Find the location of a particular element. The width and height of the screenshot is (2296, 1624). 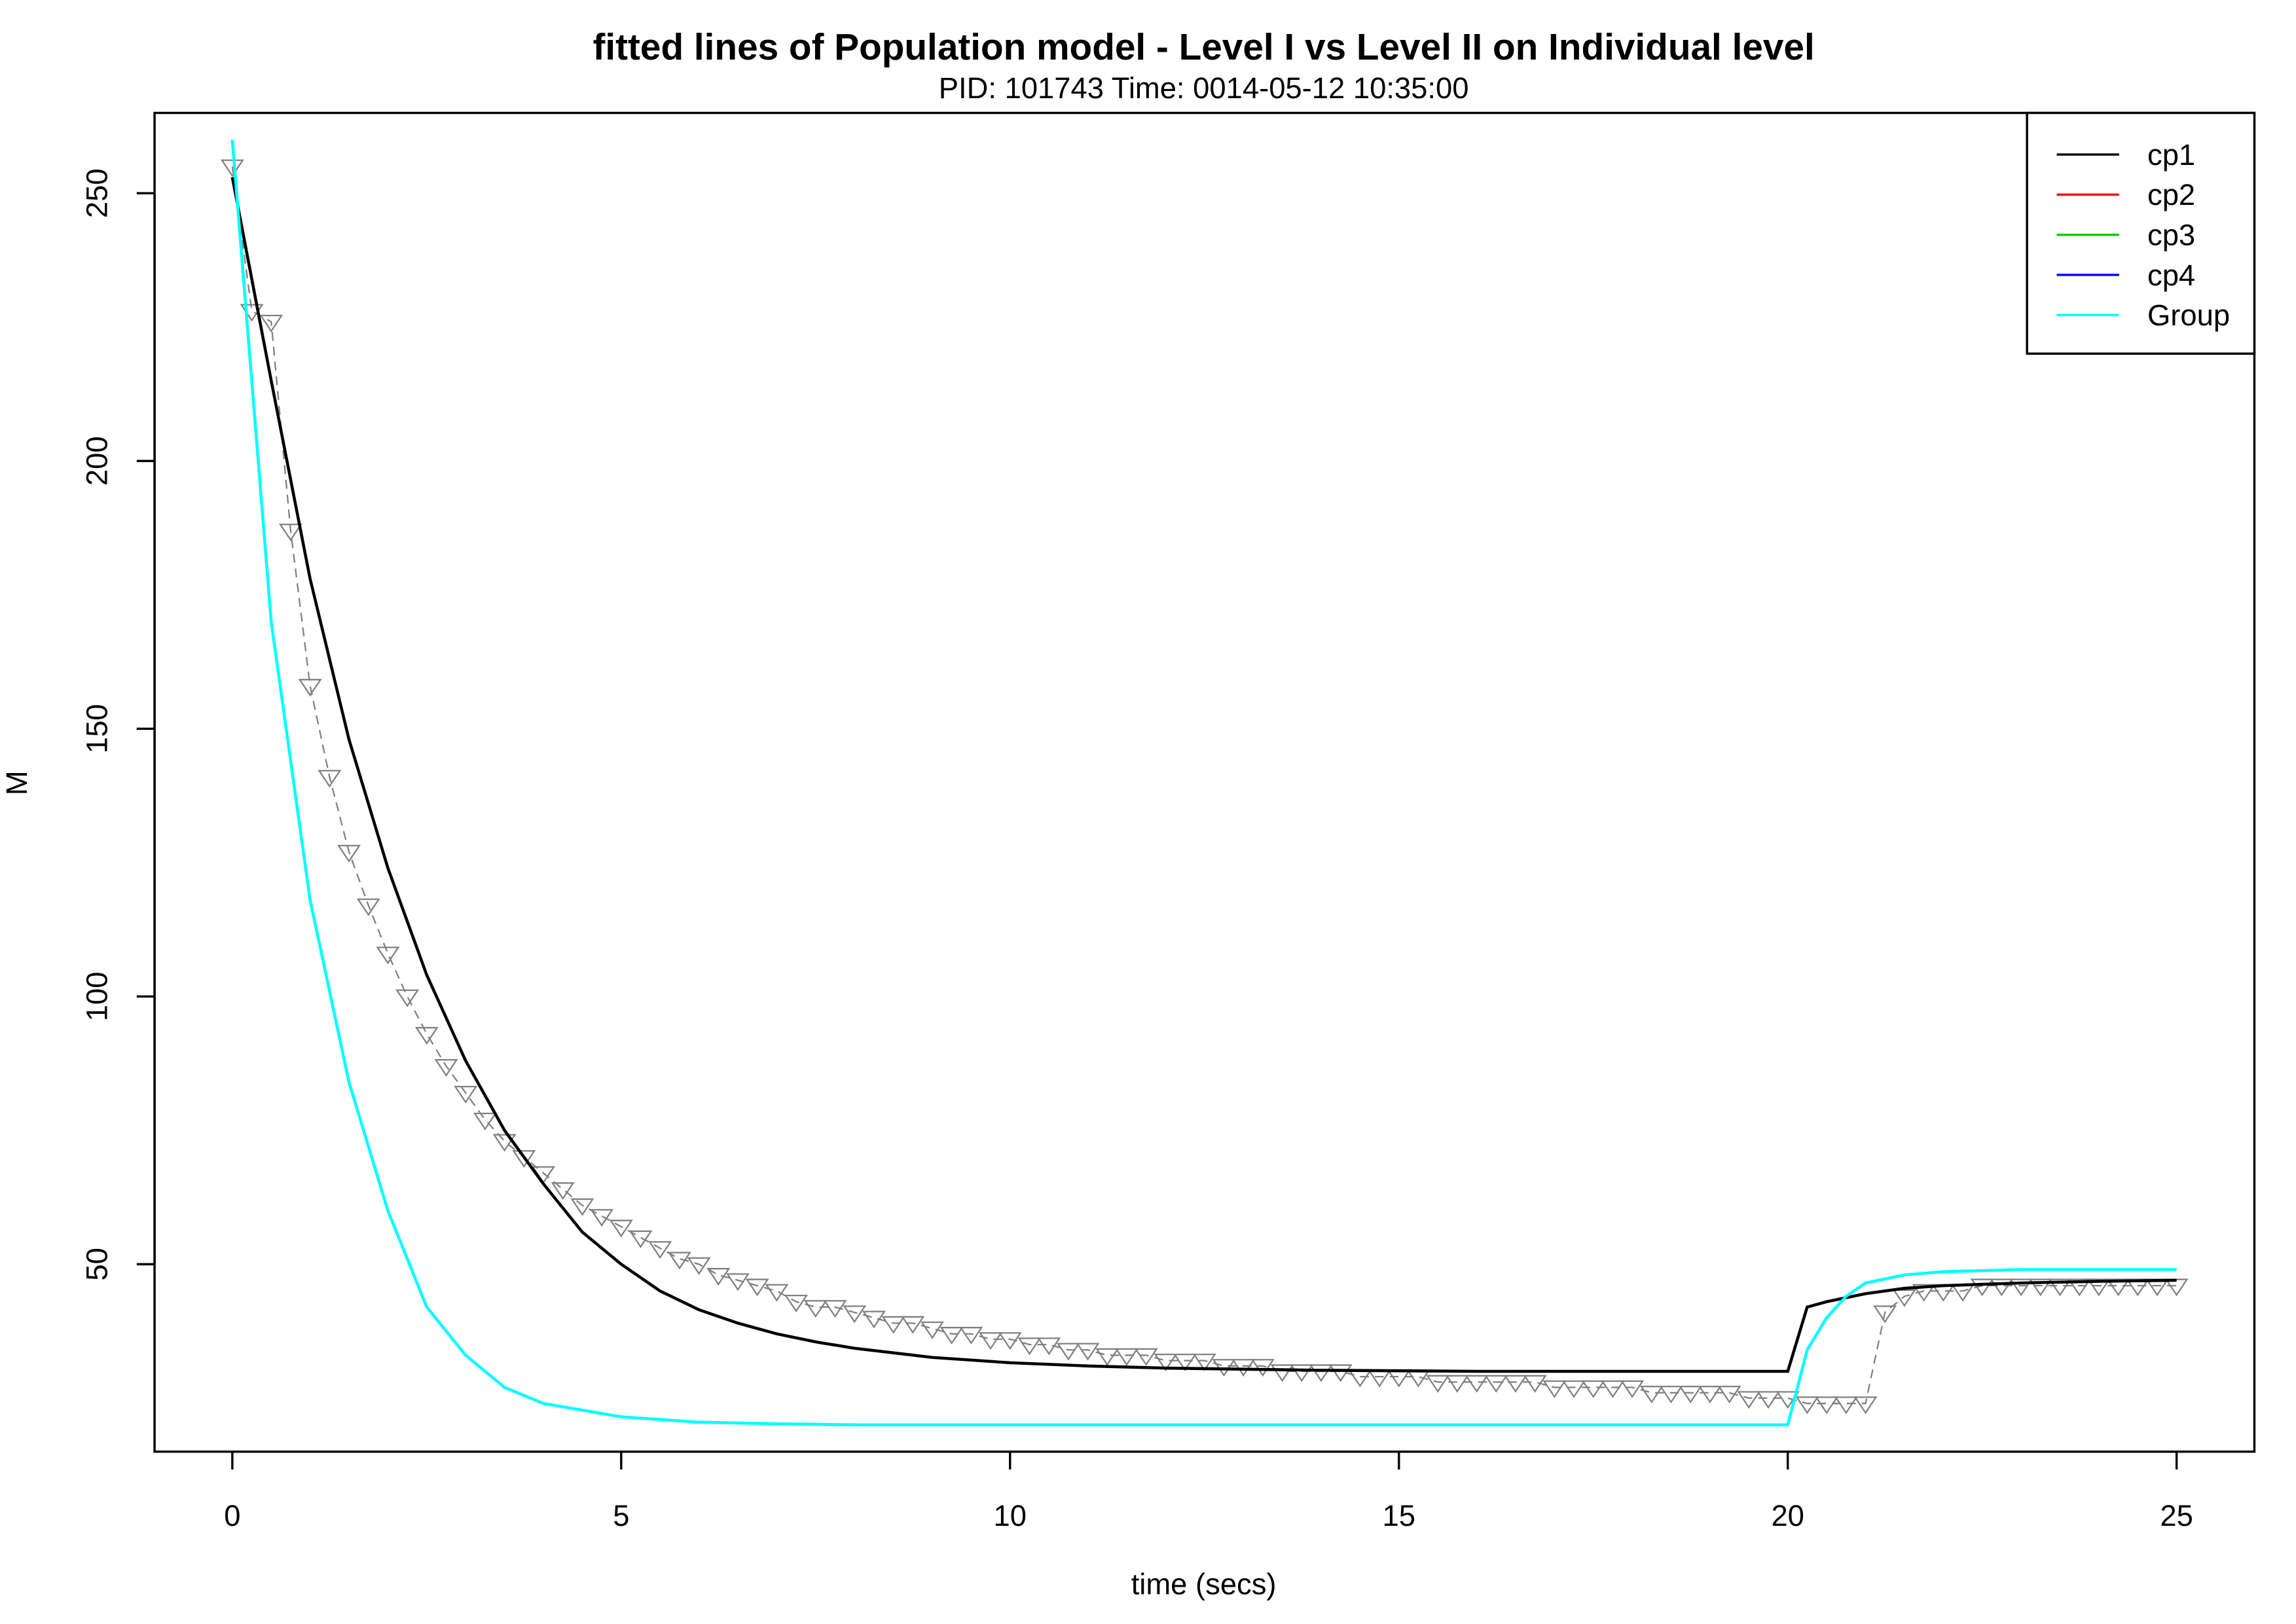

y-tick-label: 50 is located at coordinates (96, 1264).